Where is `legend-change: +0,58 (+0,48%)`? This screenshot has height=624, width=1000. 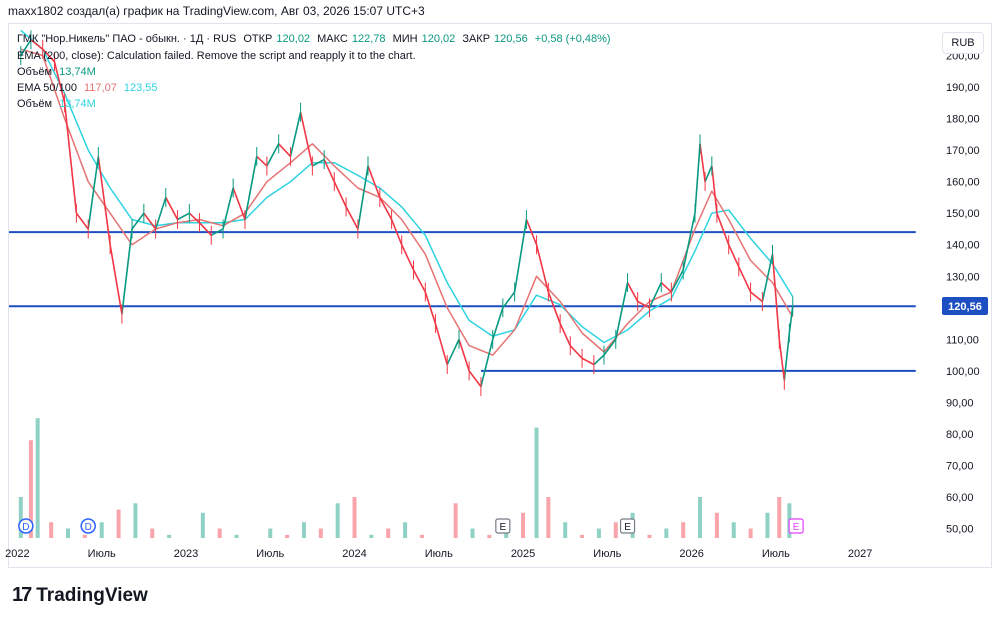 legend-change: +0,58 (+0,48%) is located at coordinates (572, 39).